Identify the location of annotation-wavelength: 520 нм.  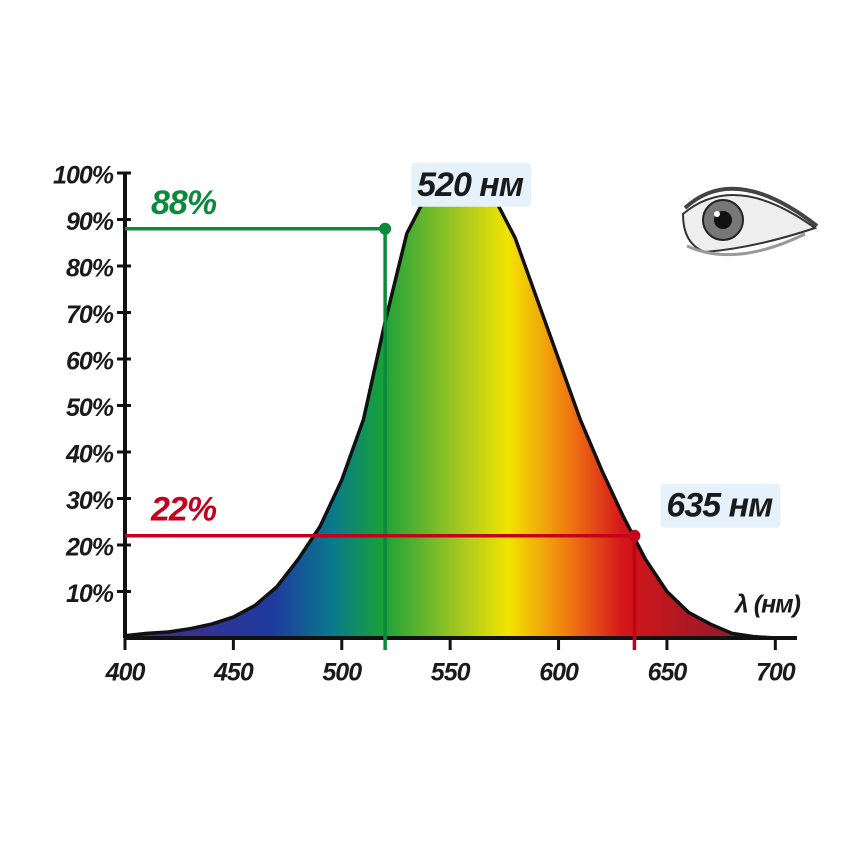
(470, 185).